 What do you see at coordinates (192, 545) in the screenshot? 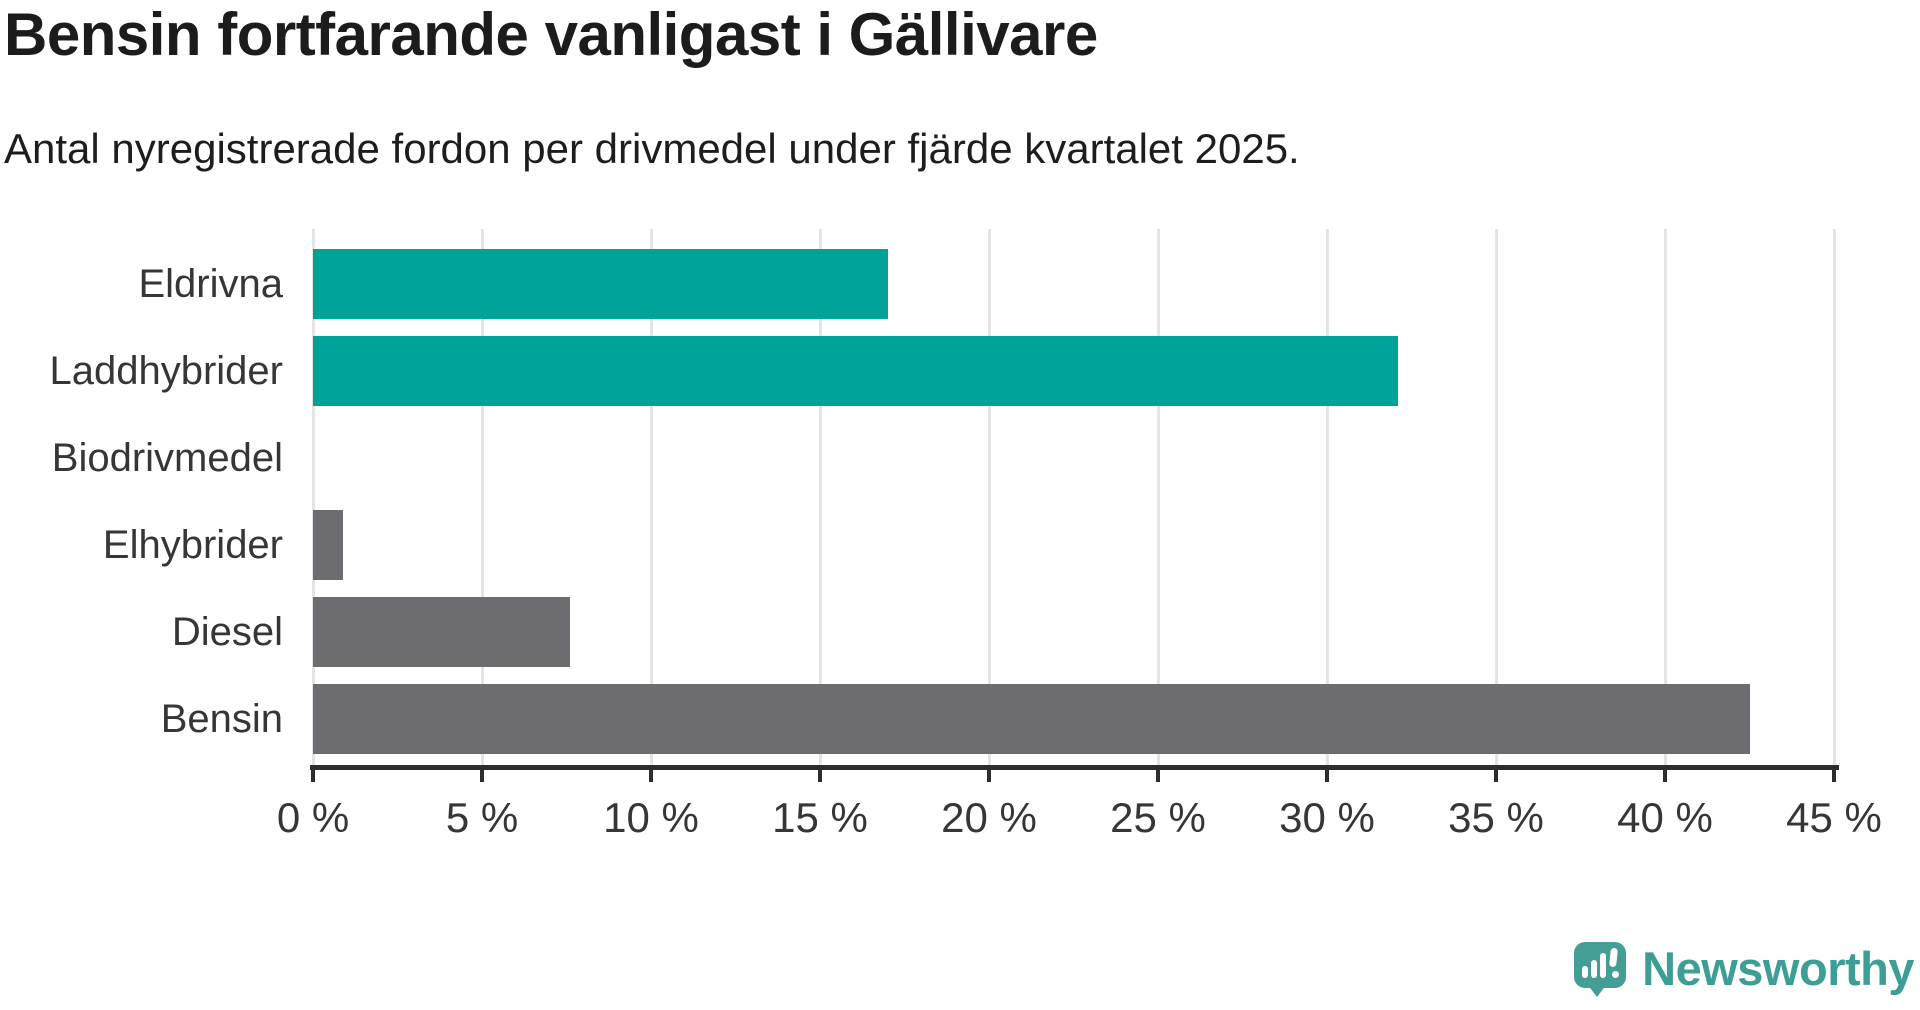
I see `category-label: Elhybrider` at bounding box center [192, 545].